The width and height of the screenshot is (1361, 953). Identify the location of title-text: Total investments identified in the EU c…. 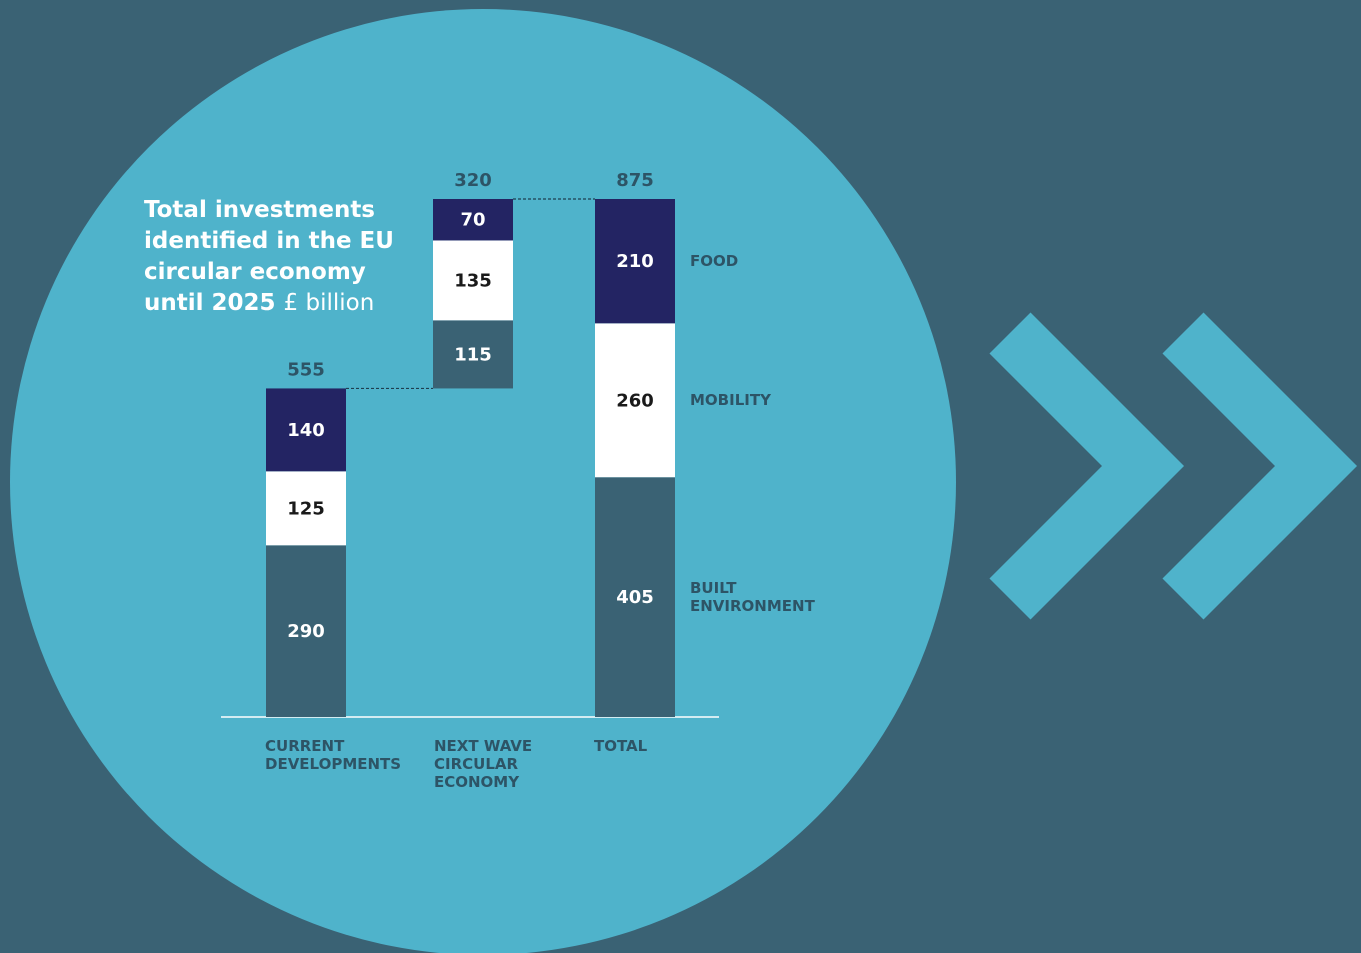
(269, 256).